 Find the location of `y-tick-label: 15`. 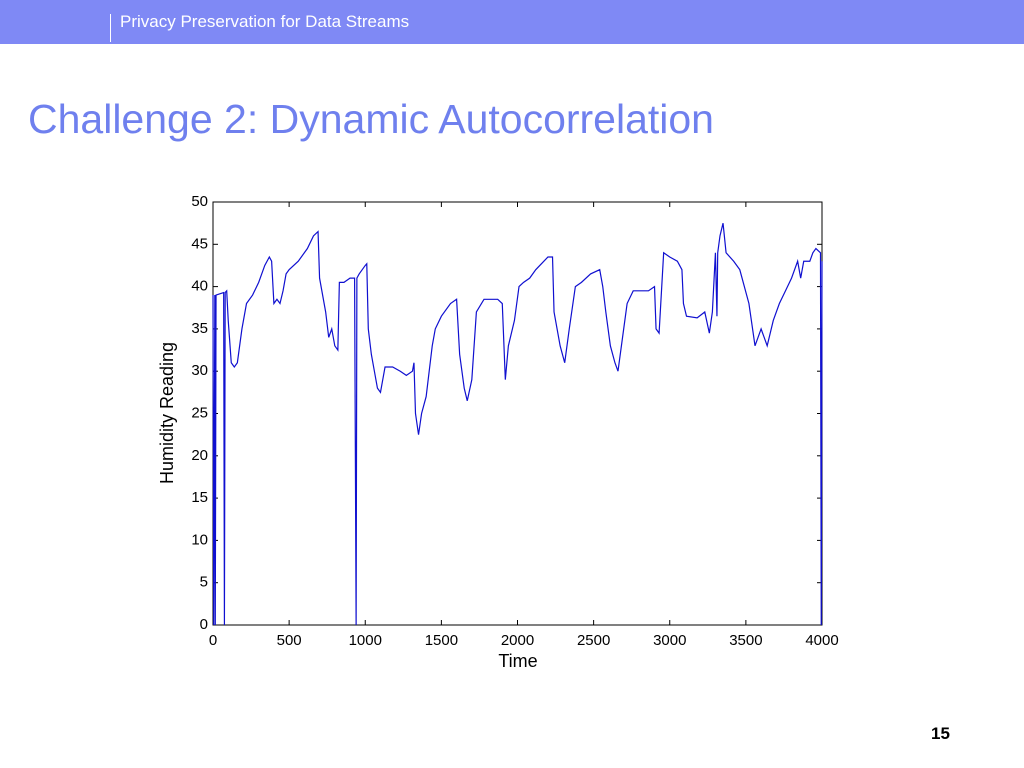

y-tick-label: 15 is located at coordinates (199, 497).